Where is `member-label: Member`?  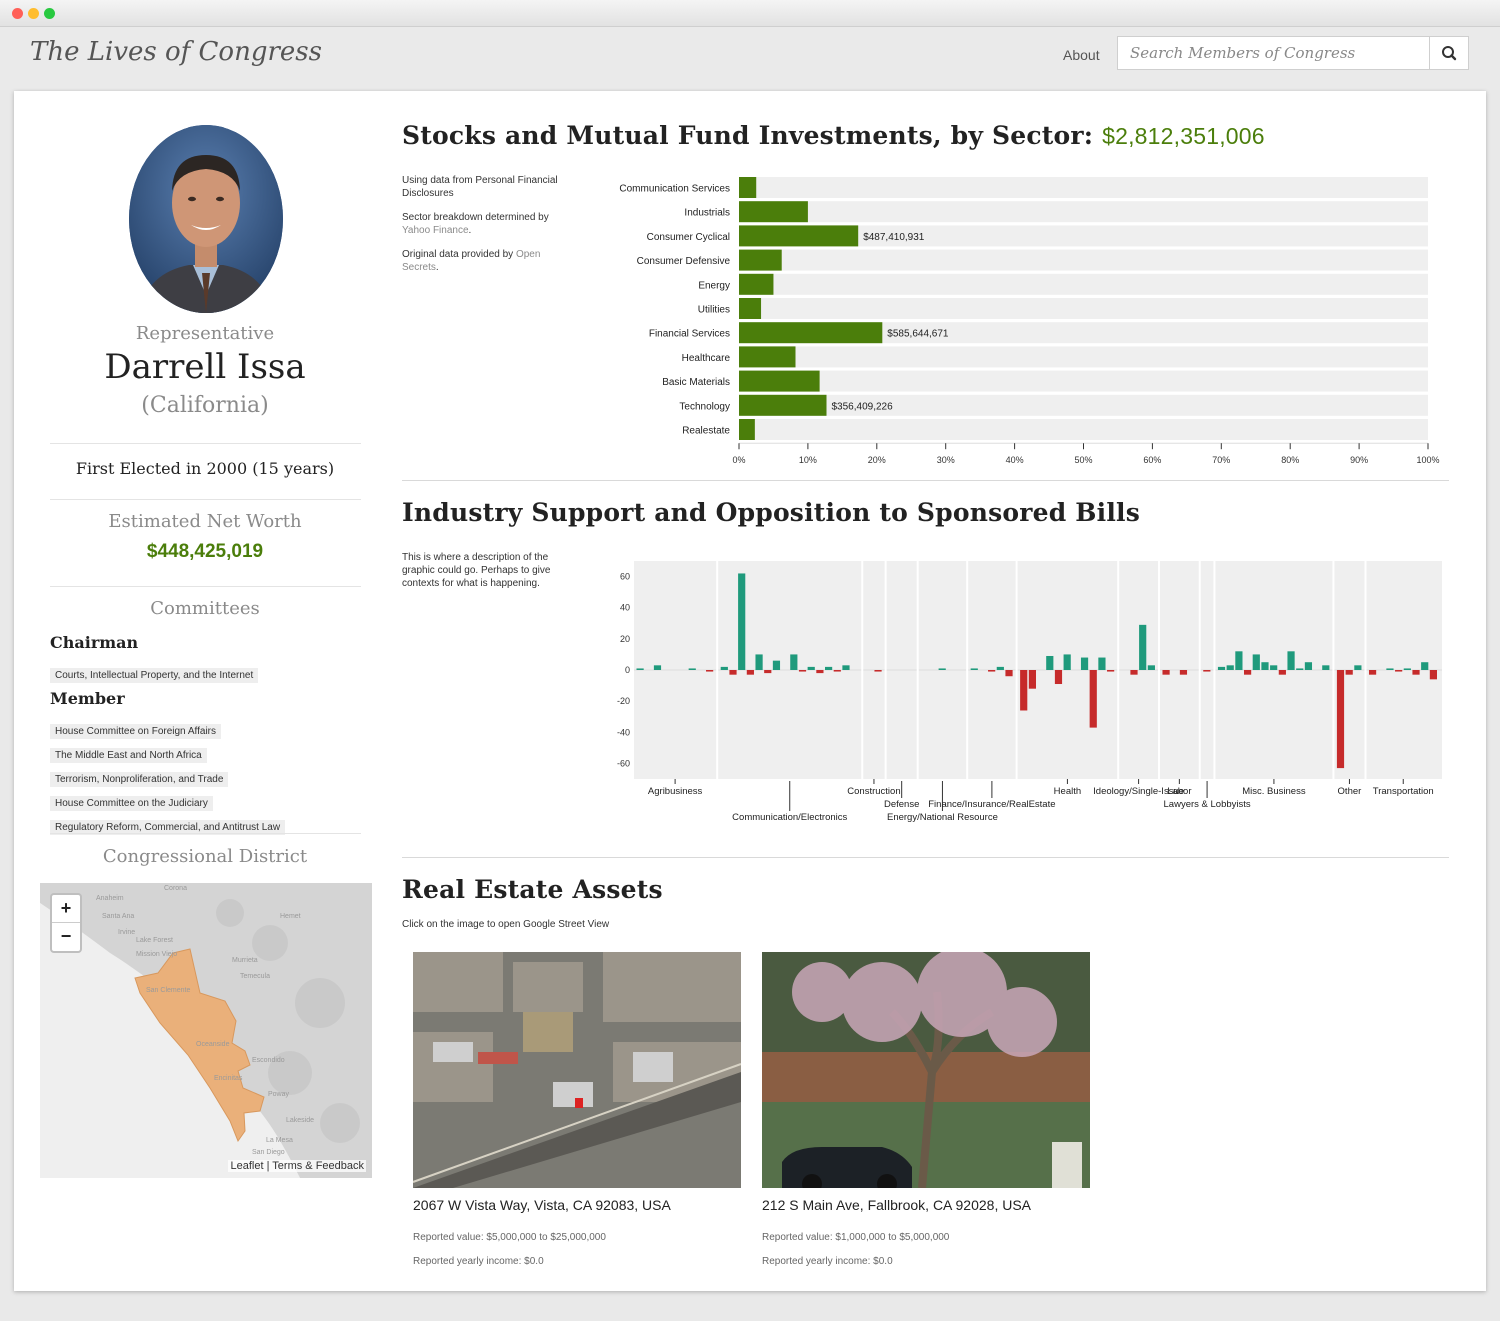
member-label: Member is located at coordinates (87, 698).